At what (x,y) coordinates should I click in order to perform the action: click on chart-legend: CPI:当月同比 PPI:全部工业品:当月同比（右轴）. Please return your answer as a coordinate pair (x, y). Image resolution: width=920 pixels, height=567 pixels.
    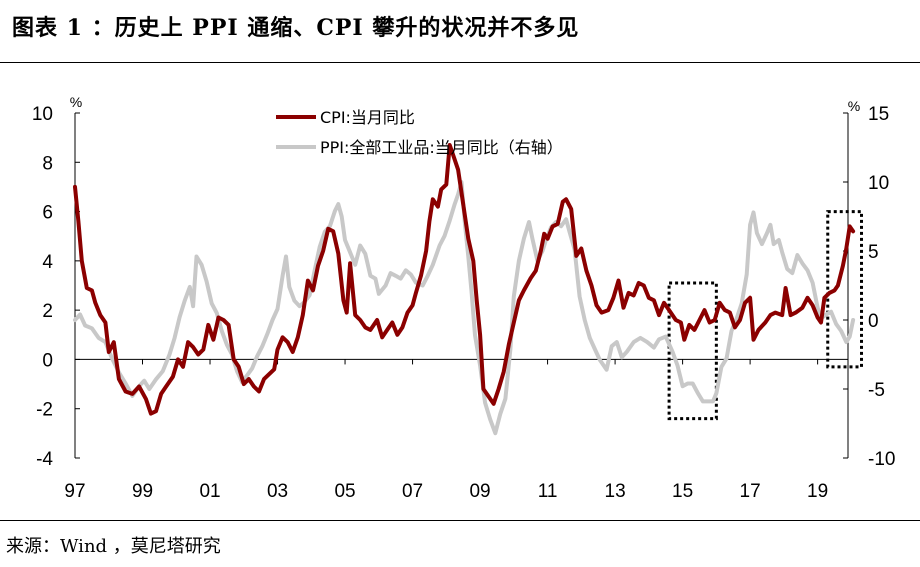
    Looking at the image, I should click on (419, 132).